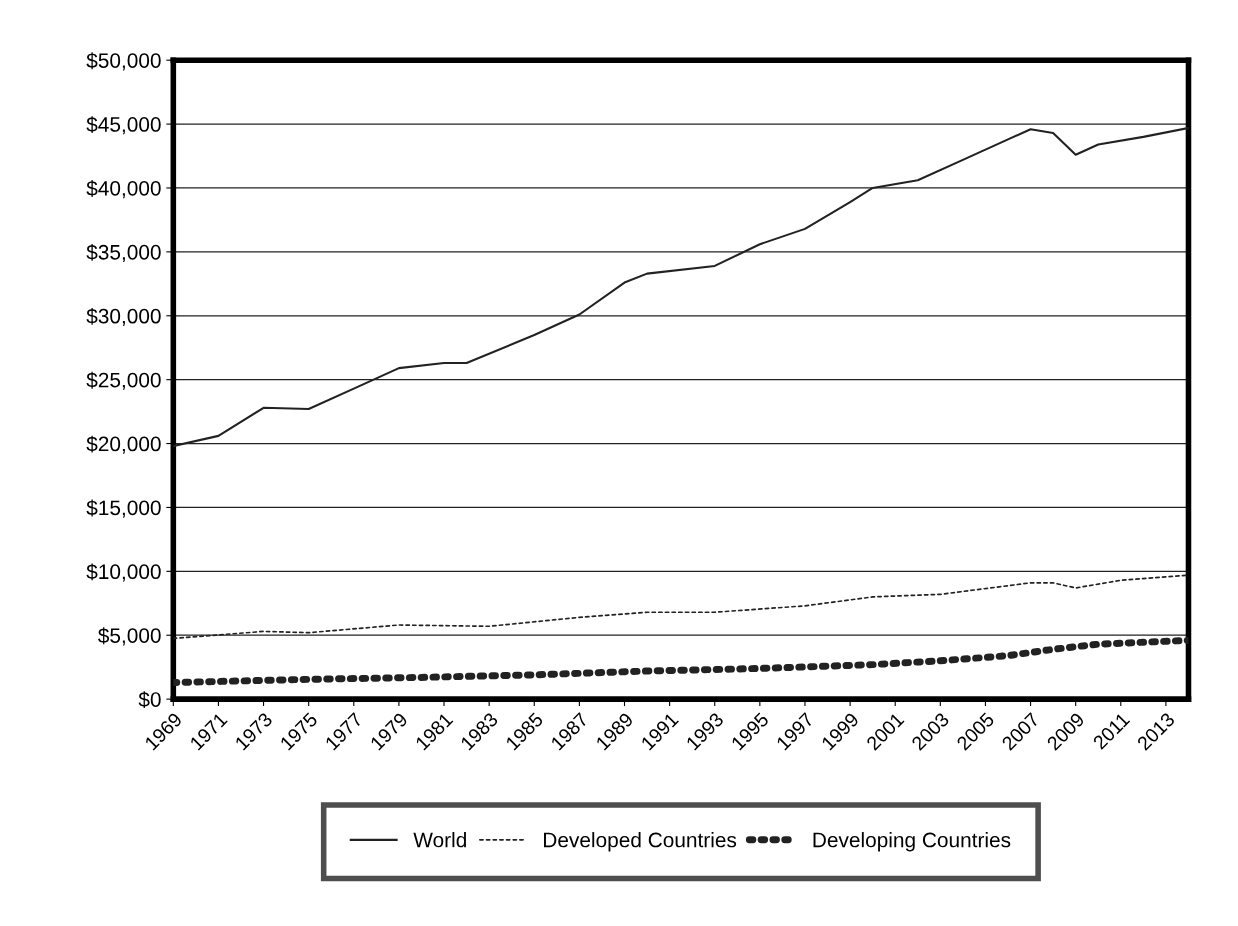 Image resolution: width=1238 pixels, height=926 pixels. What do you see at coordinates (123, 444) in the screenshot?
I see `y-tick-label: $20,000` at bounding box center [123, 444].